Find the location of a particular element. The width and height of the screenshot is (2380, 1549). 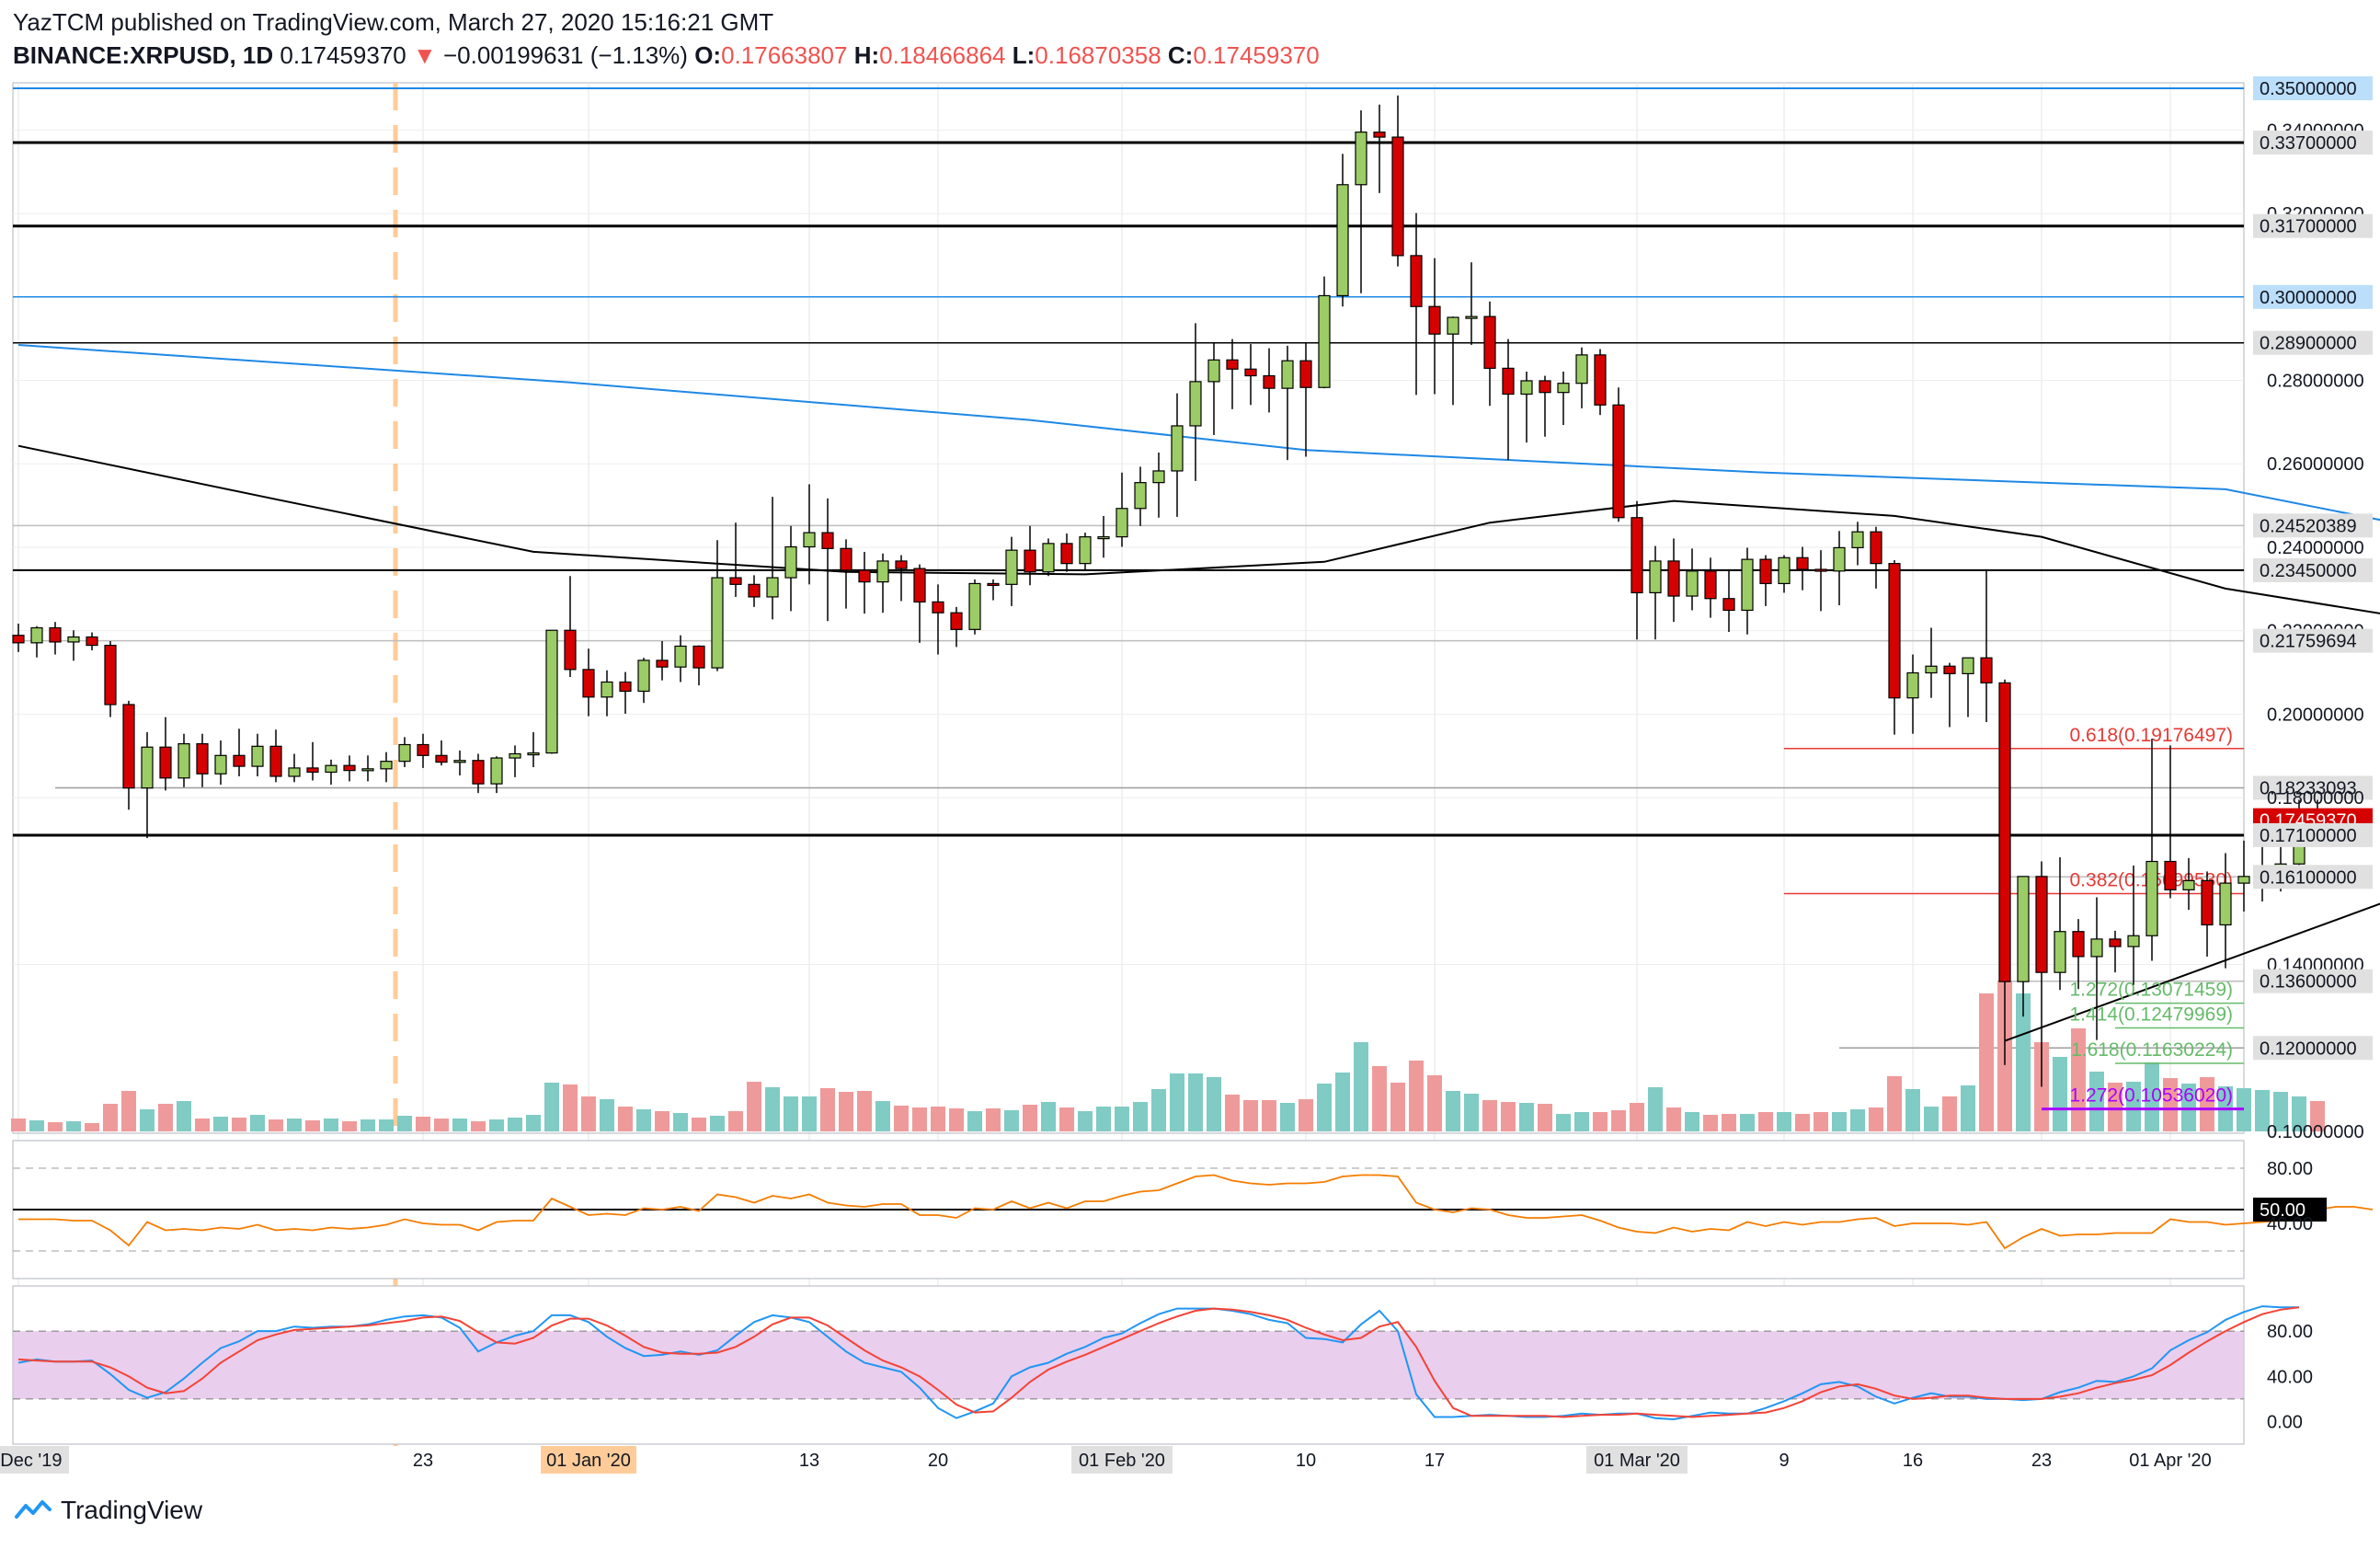

price-label: 0.33700000 is located at coordinates (2308, 143).